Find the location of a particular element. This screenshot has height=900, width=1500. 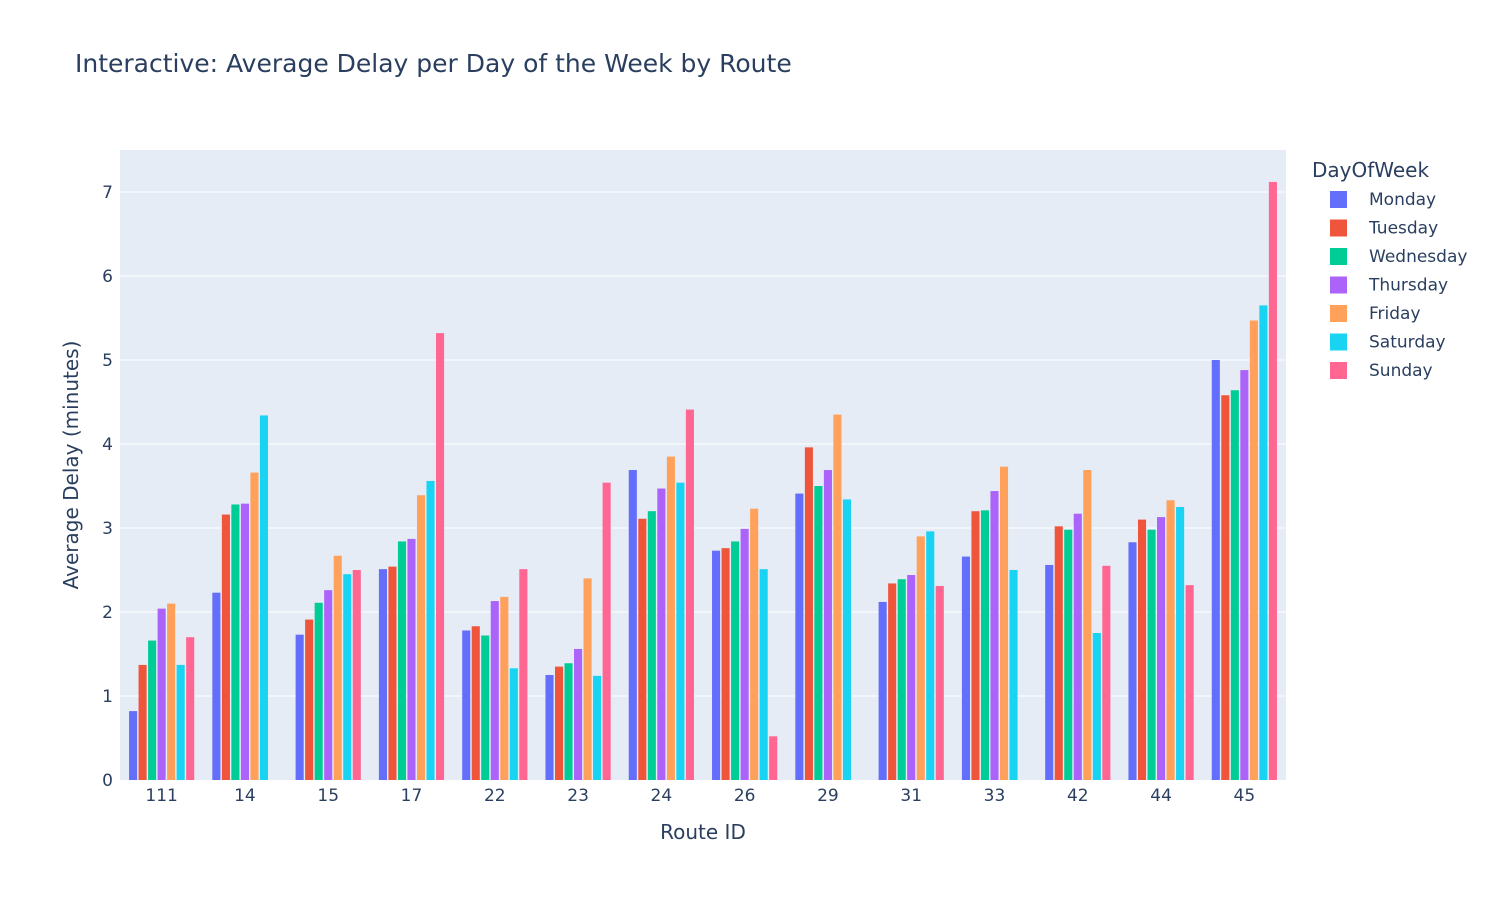

legend-item-sunday: Sunday is located at coordinates (1381, 371).